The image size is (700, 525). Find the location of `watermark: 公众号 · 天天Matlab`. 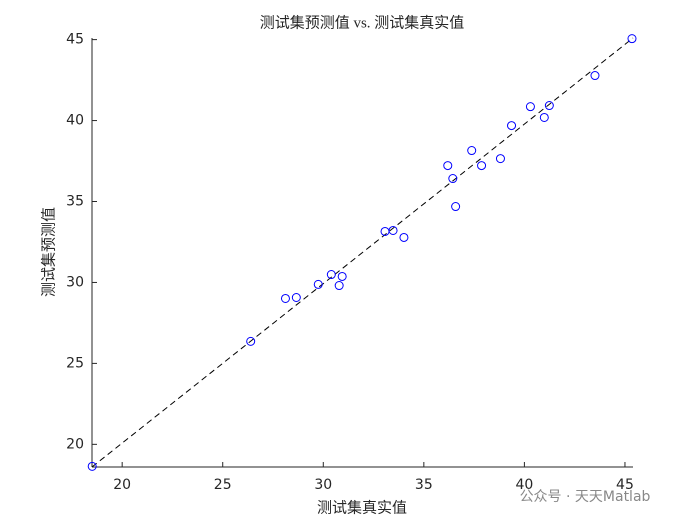

watermark: 公众号 · 天天Matlab is located at coordinates (585, 497).